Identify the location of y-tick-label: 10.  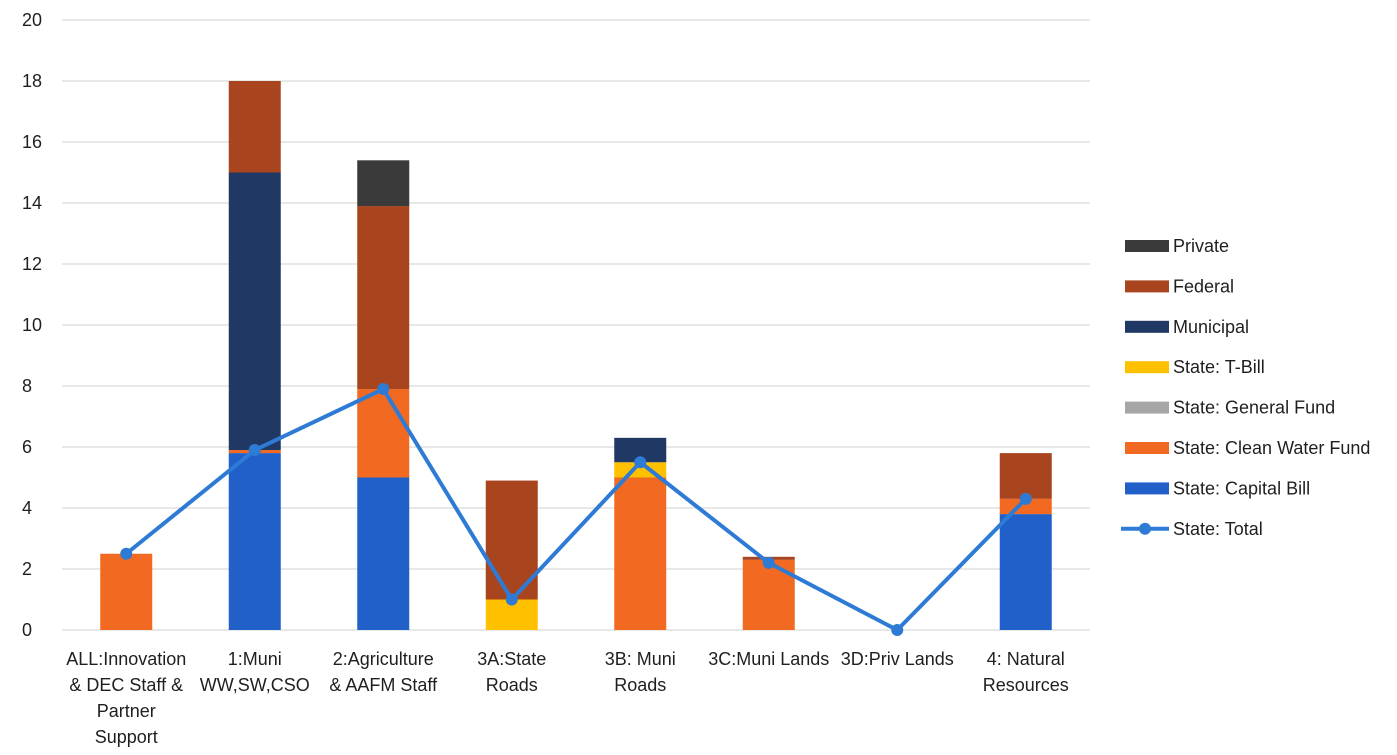
(32, 325).